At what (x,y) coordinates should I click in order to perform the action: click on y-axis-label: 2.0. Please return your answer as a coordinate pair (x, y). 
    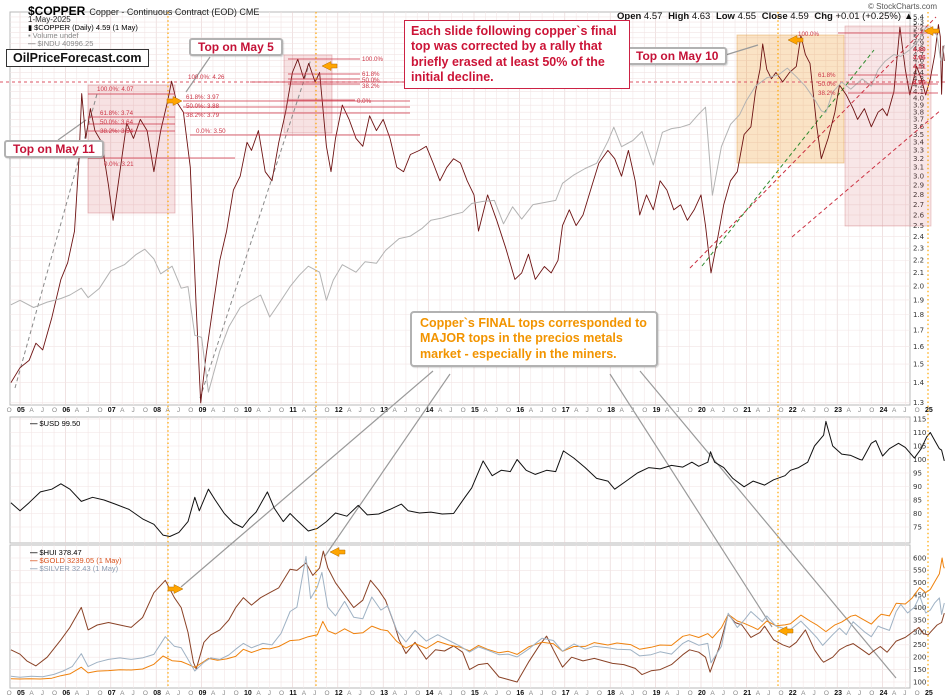
    Looking at the image, I should click on (918, 286).